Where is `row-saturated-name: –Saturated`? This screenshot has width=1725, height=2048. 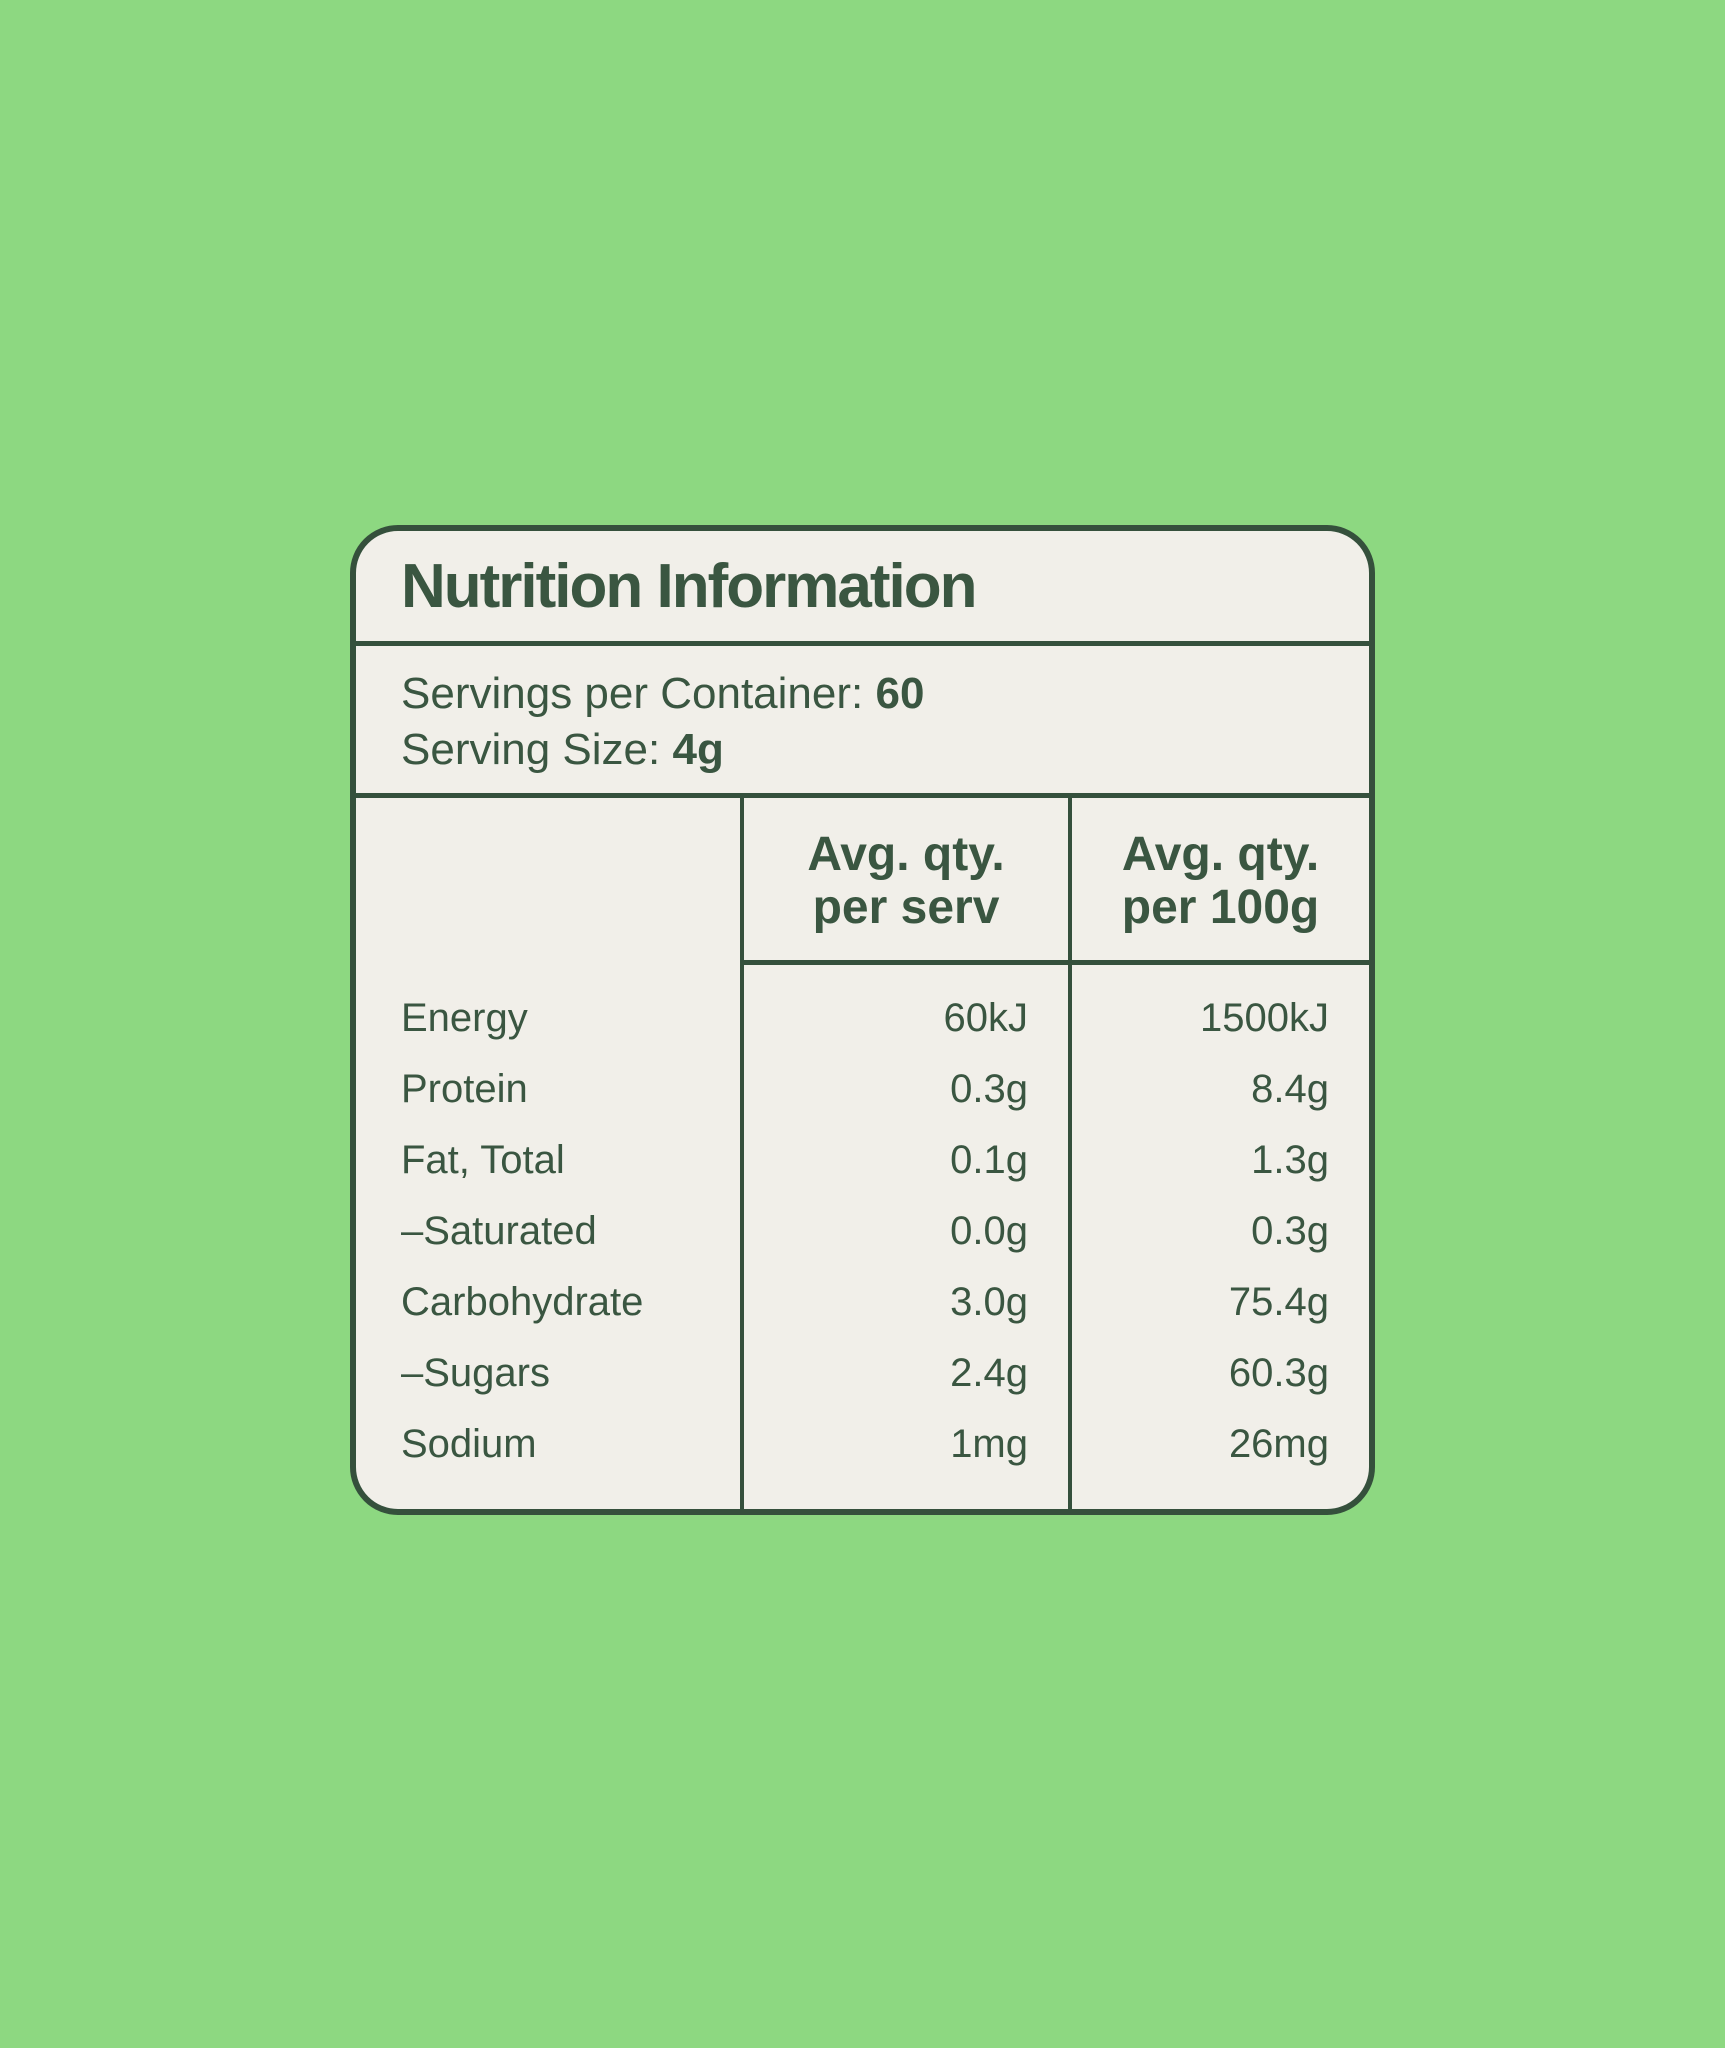 row-saturated-name: –Saturated is located at coordinates (499, 1231).